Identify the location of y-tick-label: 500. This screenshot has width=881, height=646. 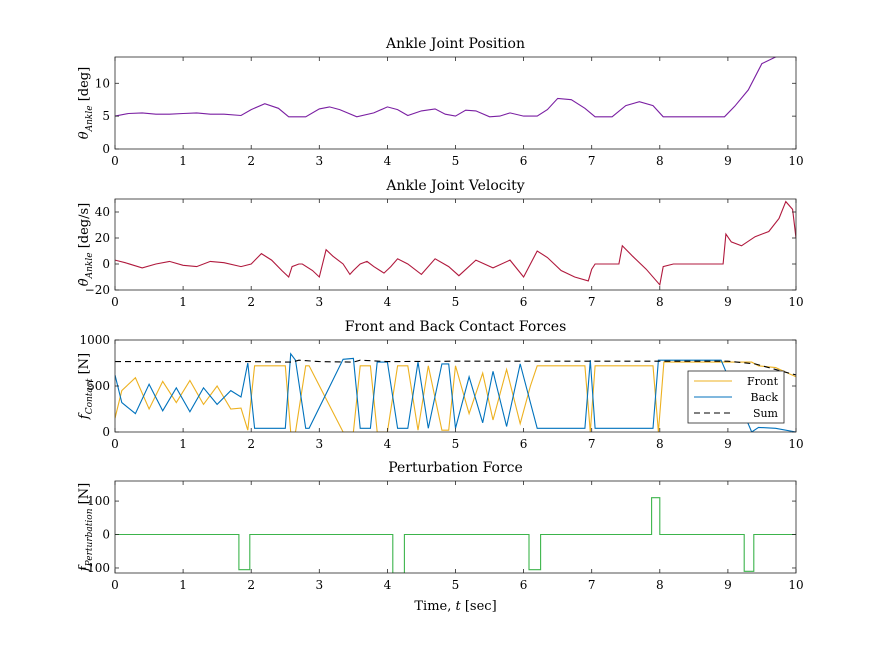
(98, 386).